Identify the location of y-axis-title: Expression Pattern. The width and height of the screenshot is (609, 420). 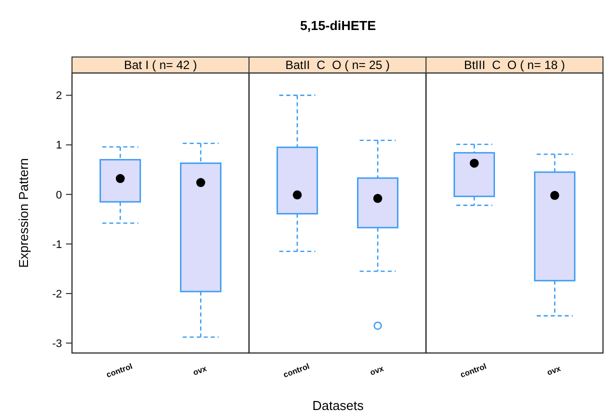
(23, 213).